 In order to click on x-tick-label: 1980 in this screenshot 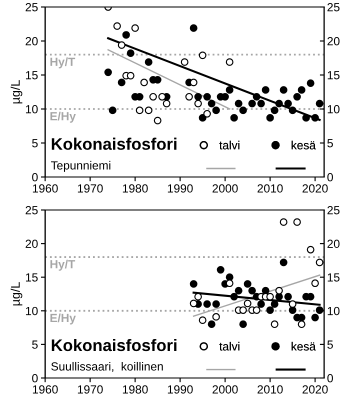, I will do `click(135, 389)`.